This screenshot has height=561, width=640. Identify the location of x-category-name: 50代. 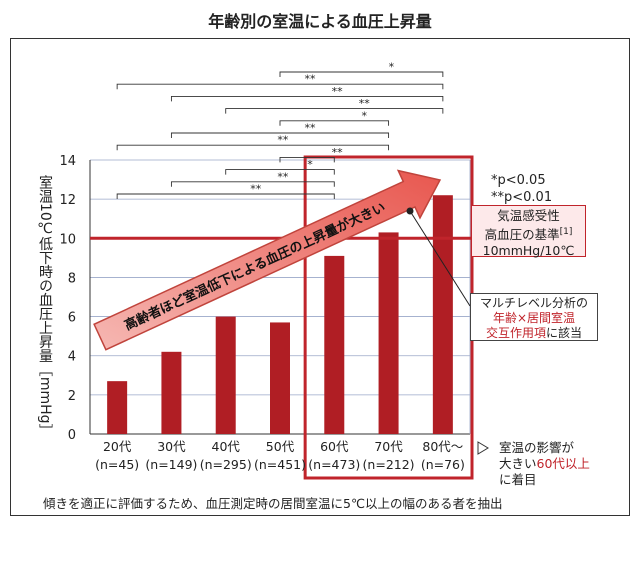
(280, 446).